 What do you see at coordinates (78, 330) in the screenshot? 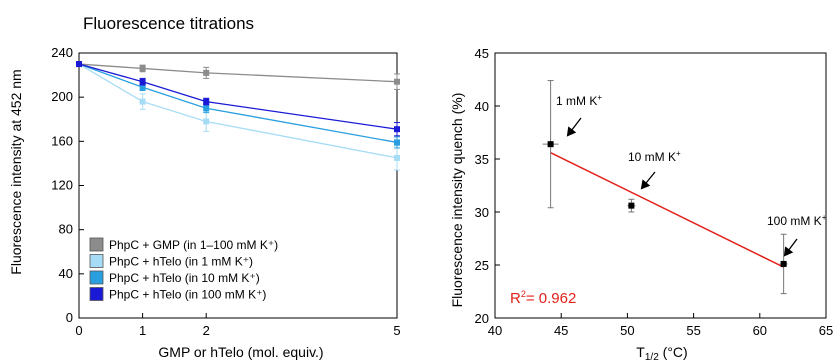
I see `left-x-tick-label: 0` at bounding box center [78, 330].